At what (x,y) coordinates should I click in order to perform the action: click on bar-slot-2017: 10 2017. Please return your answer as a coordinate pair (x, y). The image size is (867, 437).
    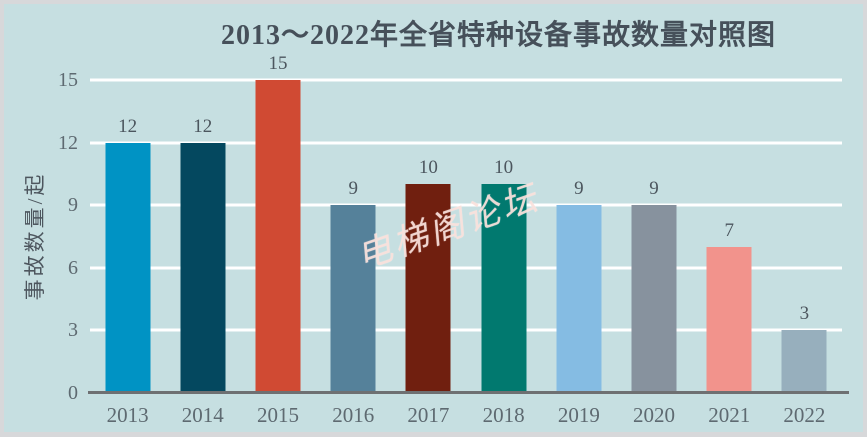
    Looking at the image, I should click on (428, 253).